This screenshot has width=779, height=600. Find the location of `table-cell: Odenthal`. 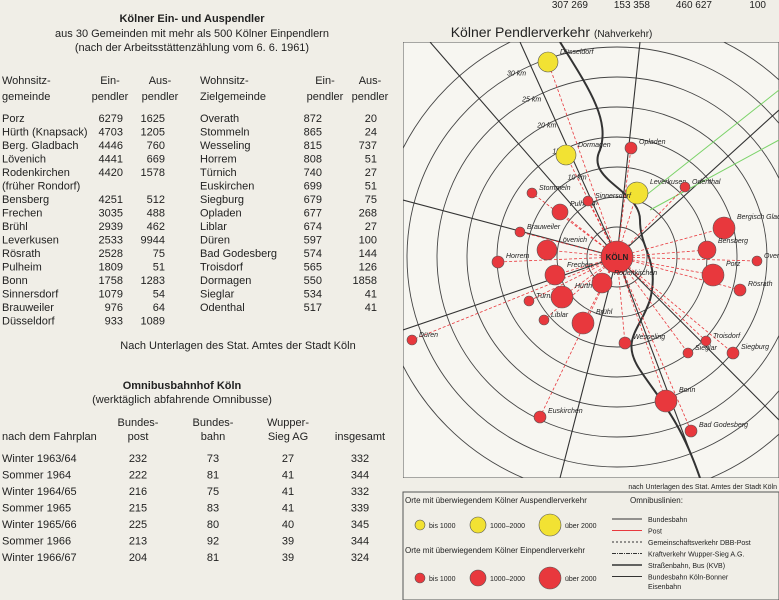

table-cell: Odenthal is located at coordinates (222, 308).